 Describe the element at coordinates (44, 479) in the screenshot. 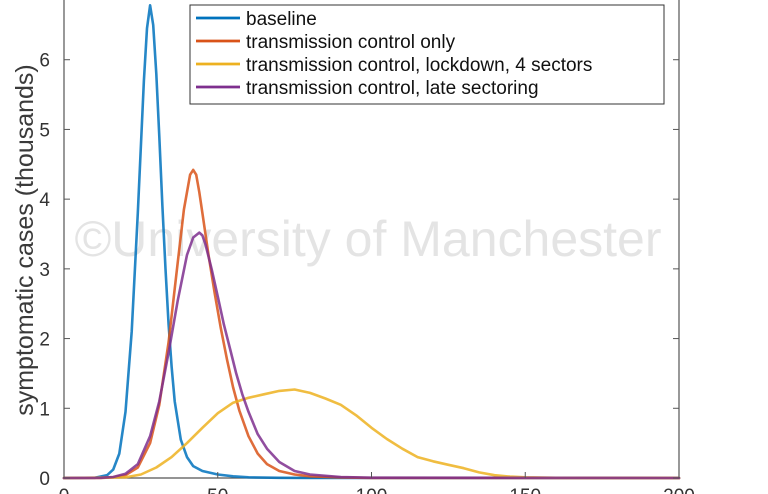

I see `y-tick-label: 0` at that location.